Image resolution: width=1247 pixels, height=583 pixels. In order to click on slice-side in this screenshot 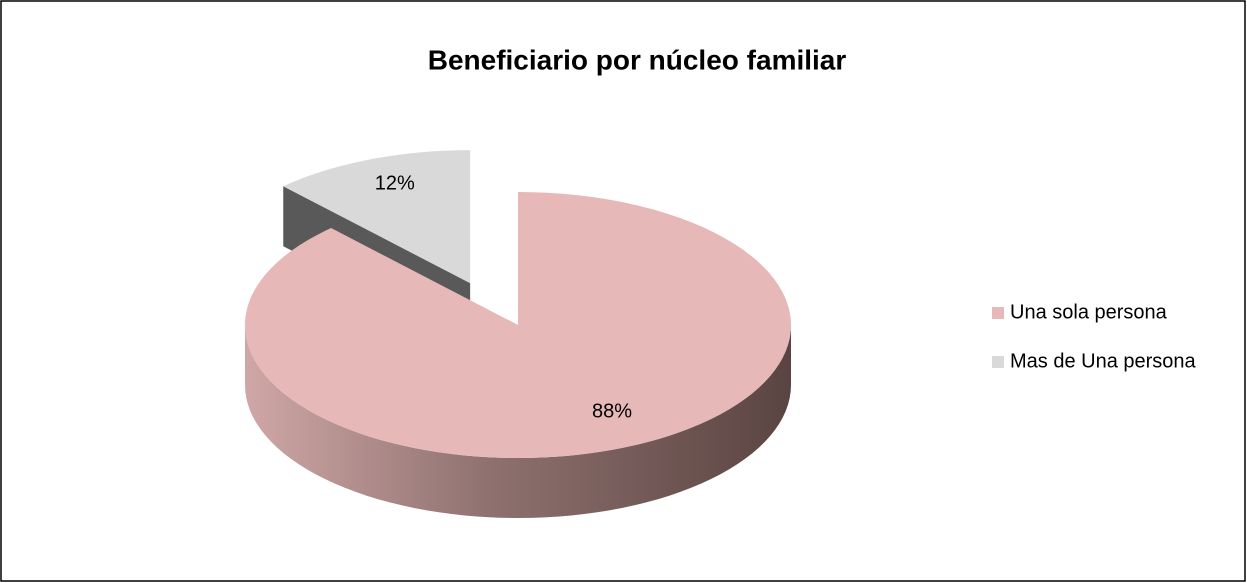, I will do `click(518, 421)`.